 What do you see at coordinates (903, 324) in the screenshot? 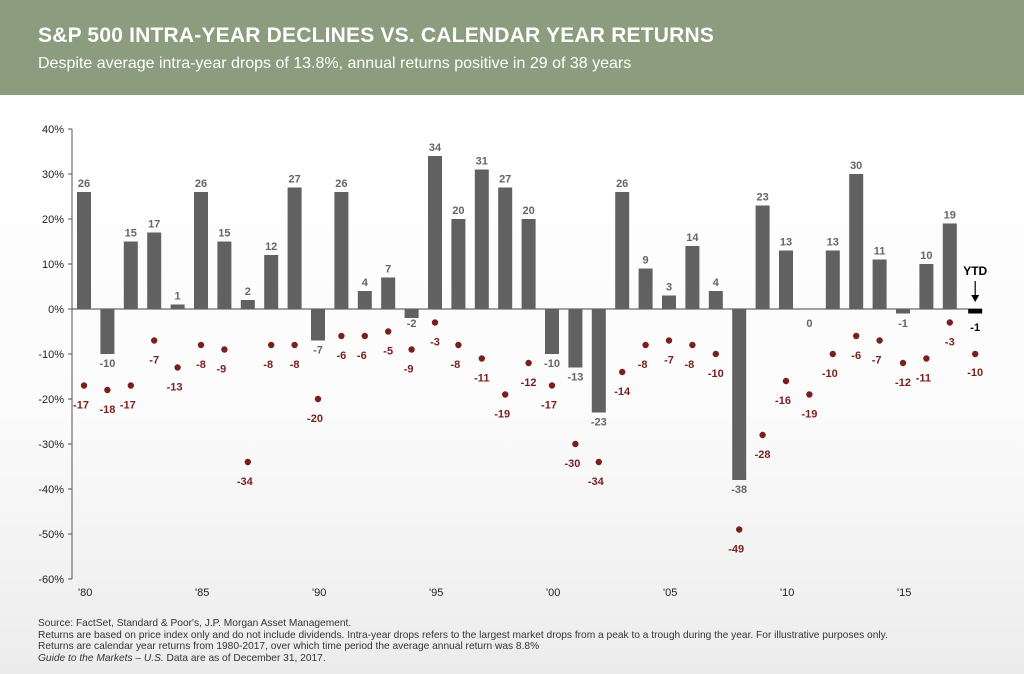
I see `return-label: -1` at bounding box center [903, 324].